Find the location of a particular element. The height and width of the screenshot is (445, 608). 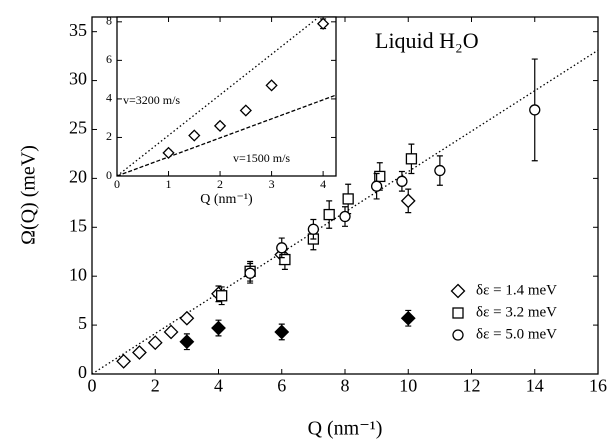

x-tick-label: 16 is located at coordinates (598, 386).